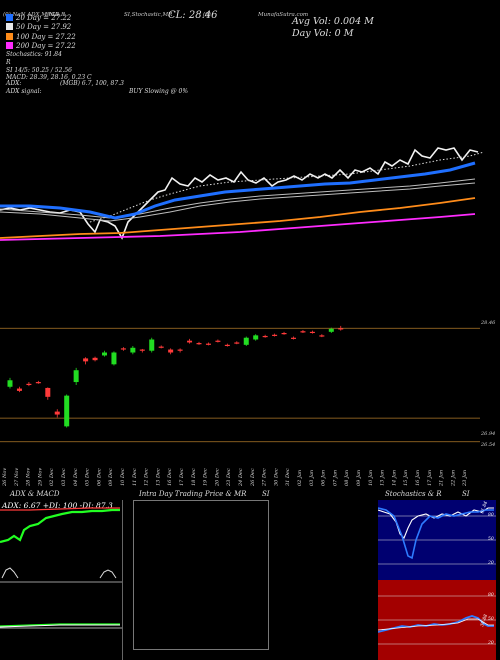  I want to click on ma20-label: 20 Day = 27.22, so click(44, 18).